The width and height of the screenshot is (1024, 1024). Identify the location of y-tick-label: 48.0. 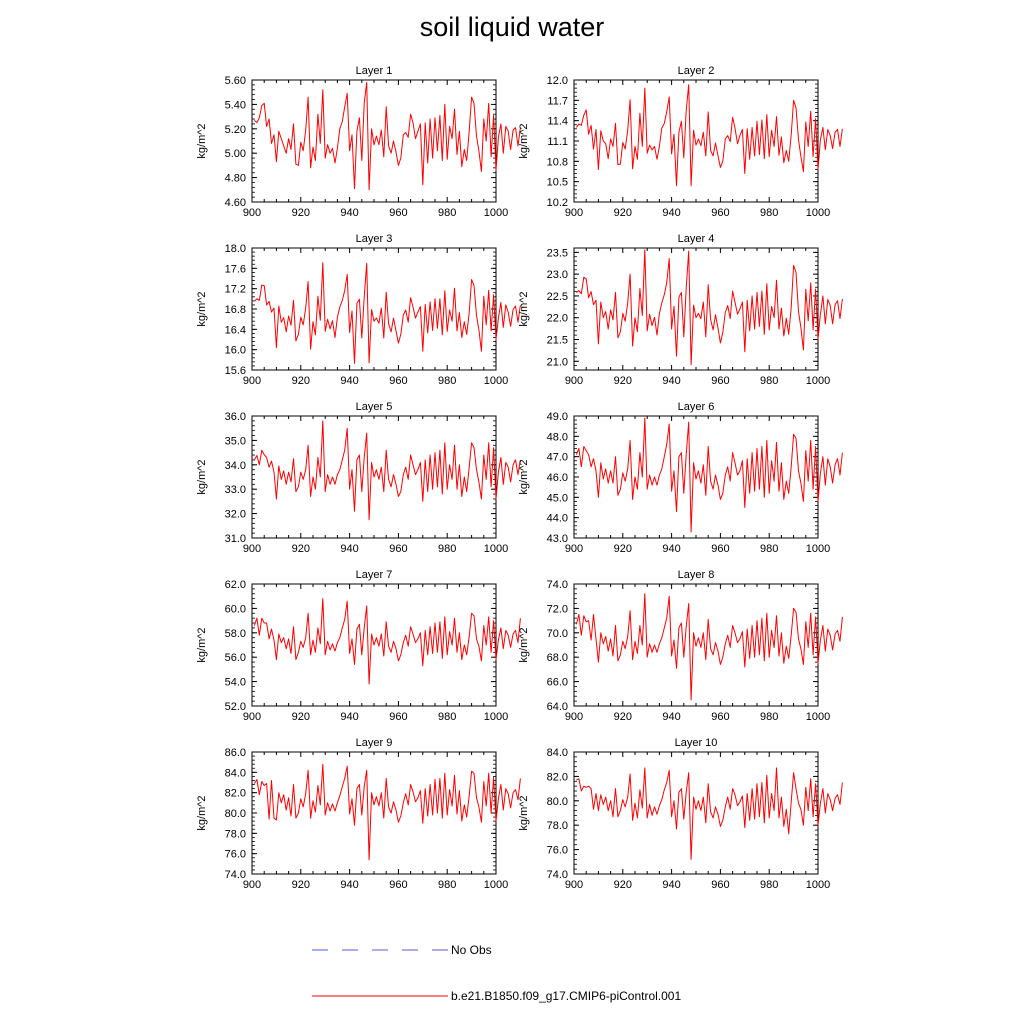
(557, 437).